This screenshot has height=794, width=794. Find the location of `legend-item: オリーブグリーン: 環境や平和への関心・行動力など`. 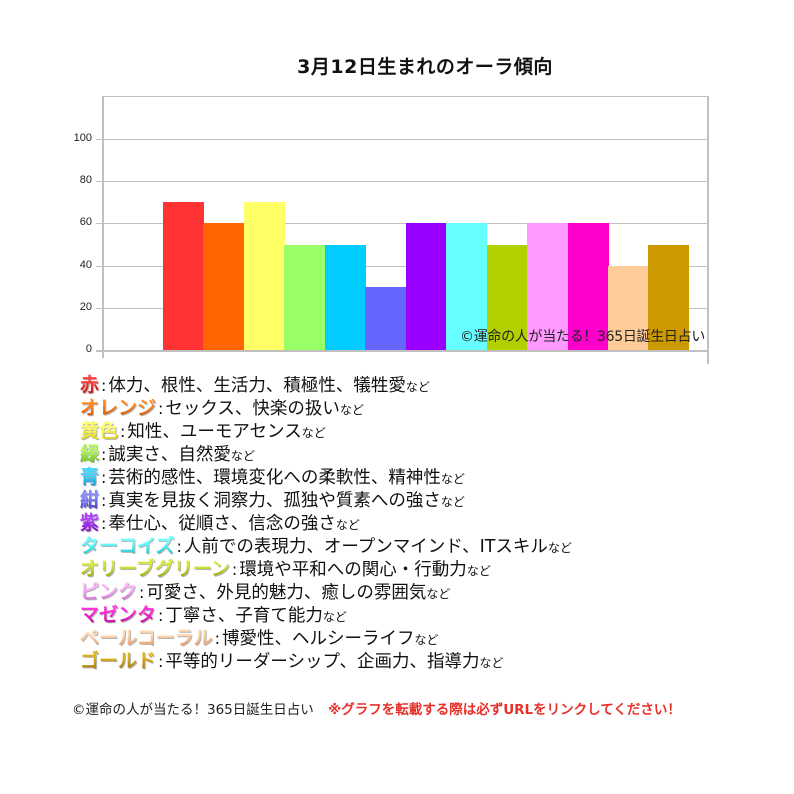

legend-item: オリーブグリーン: 環境や平和への関心・行動力など is located at coordinates (326, 569).